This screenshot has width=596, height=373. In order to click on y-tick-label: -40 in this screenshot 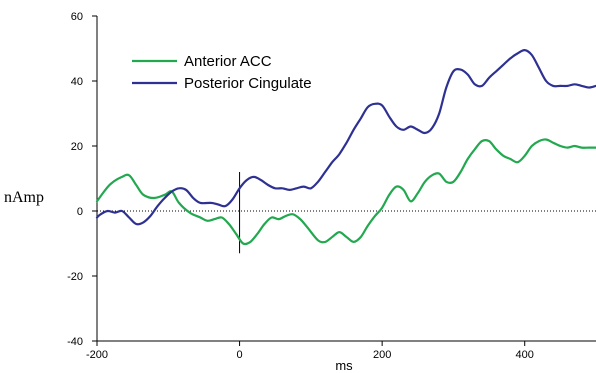, I will do `click(75, 342)`.